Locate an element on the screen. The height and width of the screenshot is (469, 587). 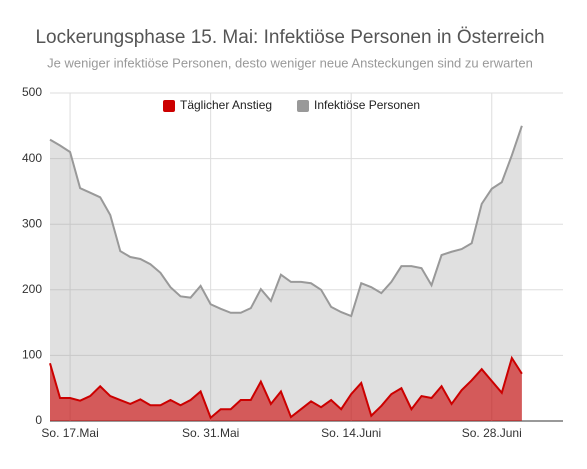
x-tick-label: So. 28.Juni is located at coordinates (492, 433).